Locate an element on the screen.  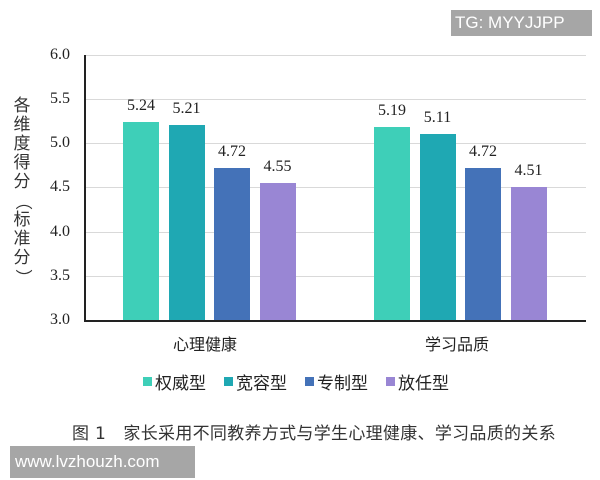
legend-item-neglectful: 放任型 is located at coordinates (417, 381).